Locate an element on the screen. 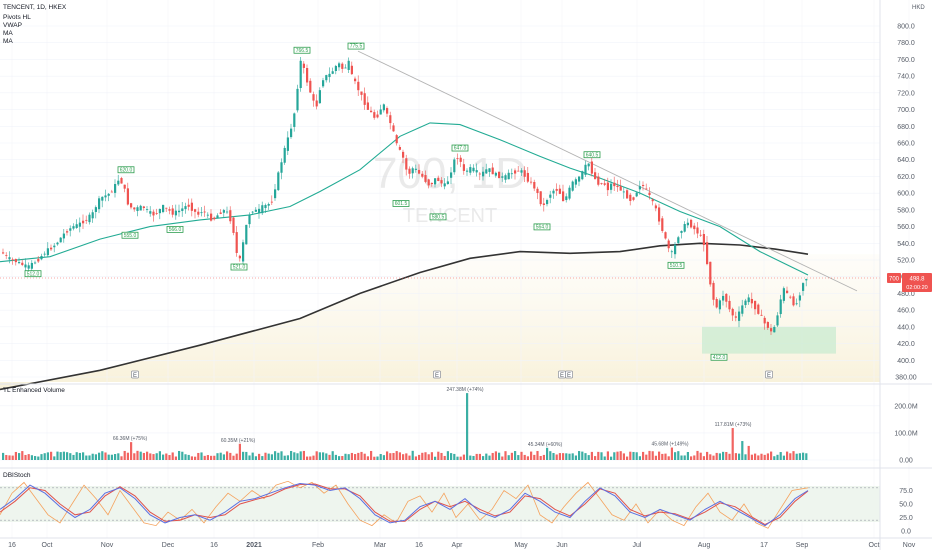 The width and height of the screenshot is (932, 550). earnings-icon: E is located at coordinates (135, 374).